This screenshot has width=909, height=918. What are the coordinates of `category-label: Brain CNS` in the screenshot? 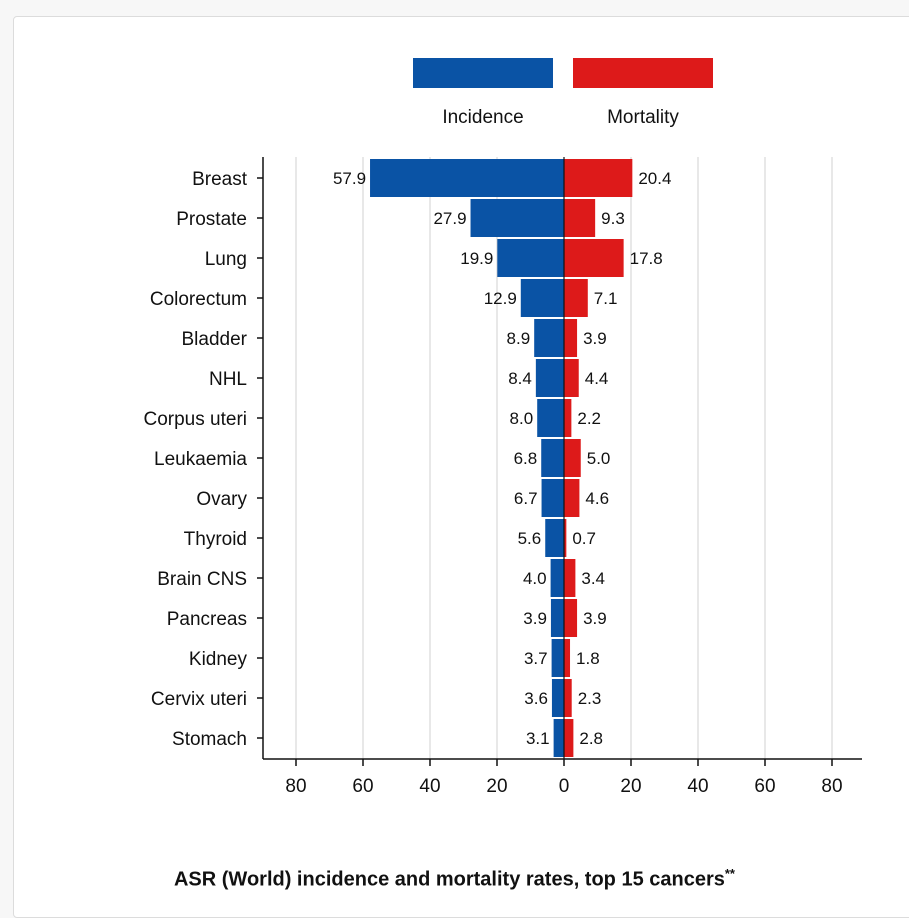 It's located at (202, 579).